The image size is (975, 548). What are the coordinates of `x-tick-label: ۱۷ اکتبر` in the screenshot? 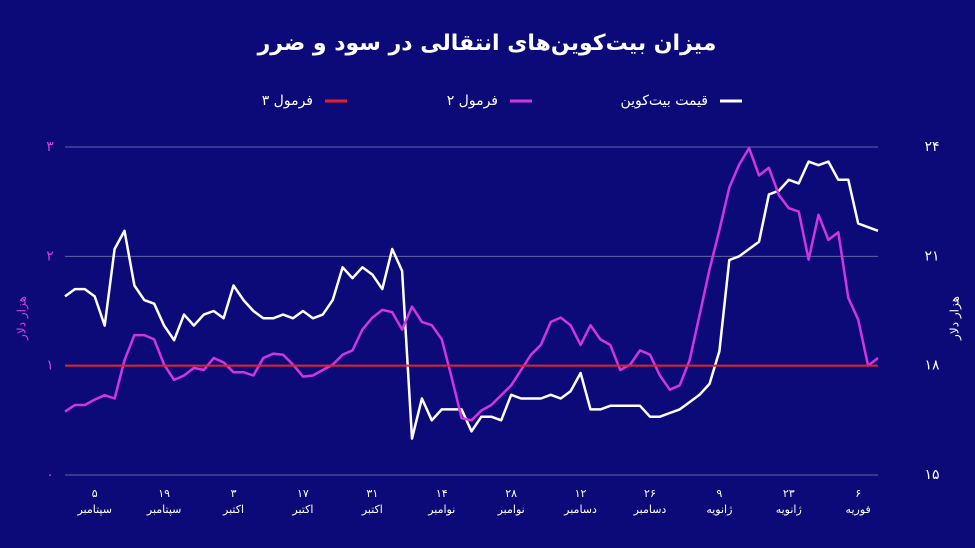 It's located at (303, 501).